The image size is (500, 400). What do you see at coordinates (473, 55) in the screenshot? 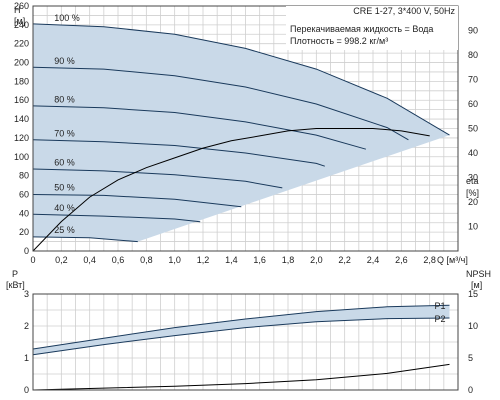
I see `eta-tick-label: 80` at bounding box center [473, 55].